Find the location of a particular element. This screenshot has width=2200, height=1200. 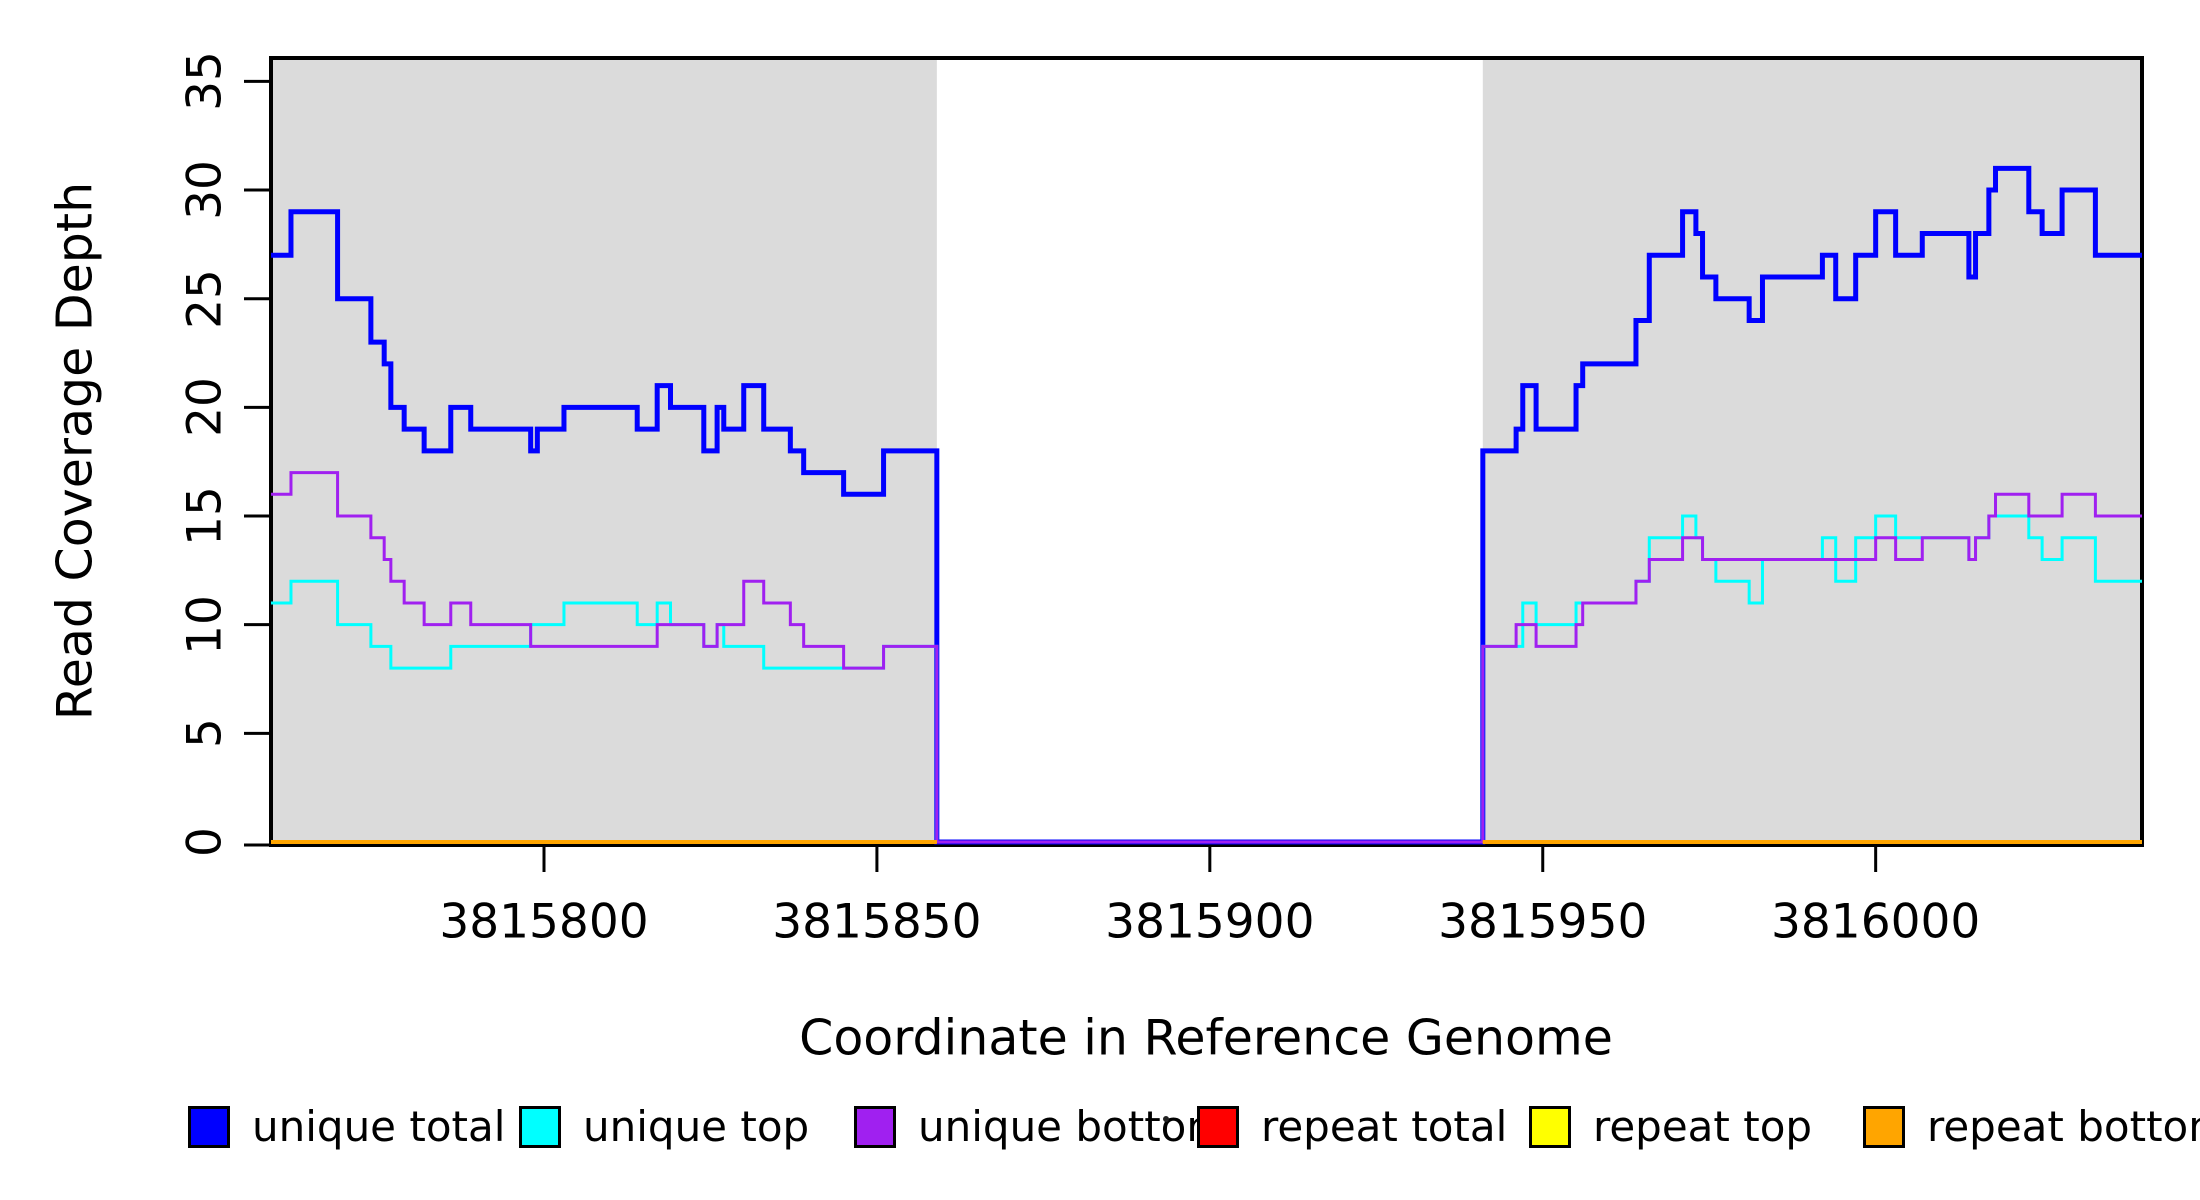

legend-item-unique-bottom: unique bottom is located at coordinates (1040, 1126).